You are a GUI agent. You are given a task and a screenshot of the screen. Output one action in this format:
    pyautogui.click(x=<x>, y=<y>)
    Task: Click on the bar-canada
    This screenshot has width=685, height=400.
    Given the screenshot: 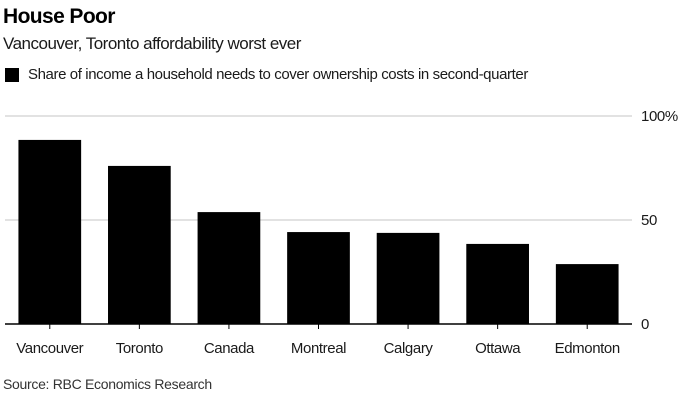 What is the action you would take?
    pyautogui.click(x=229, y=268)
    